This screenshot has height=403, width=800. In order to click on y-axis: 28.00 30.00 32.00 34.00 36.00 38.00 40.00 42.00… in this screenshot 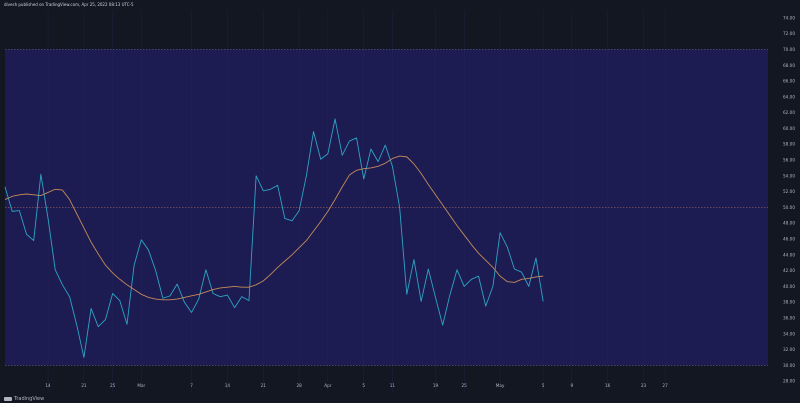, I will do `click(784, 201)`.